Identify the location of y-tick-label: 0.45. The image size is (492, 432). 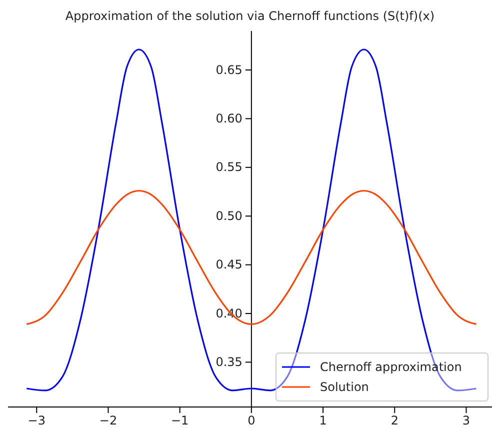
(229, 265).